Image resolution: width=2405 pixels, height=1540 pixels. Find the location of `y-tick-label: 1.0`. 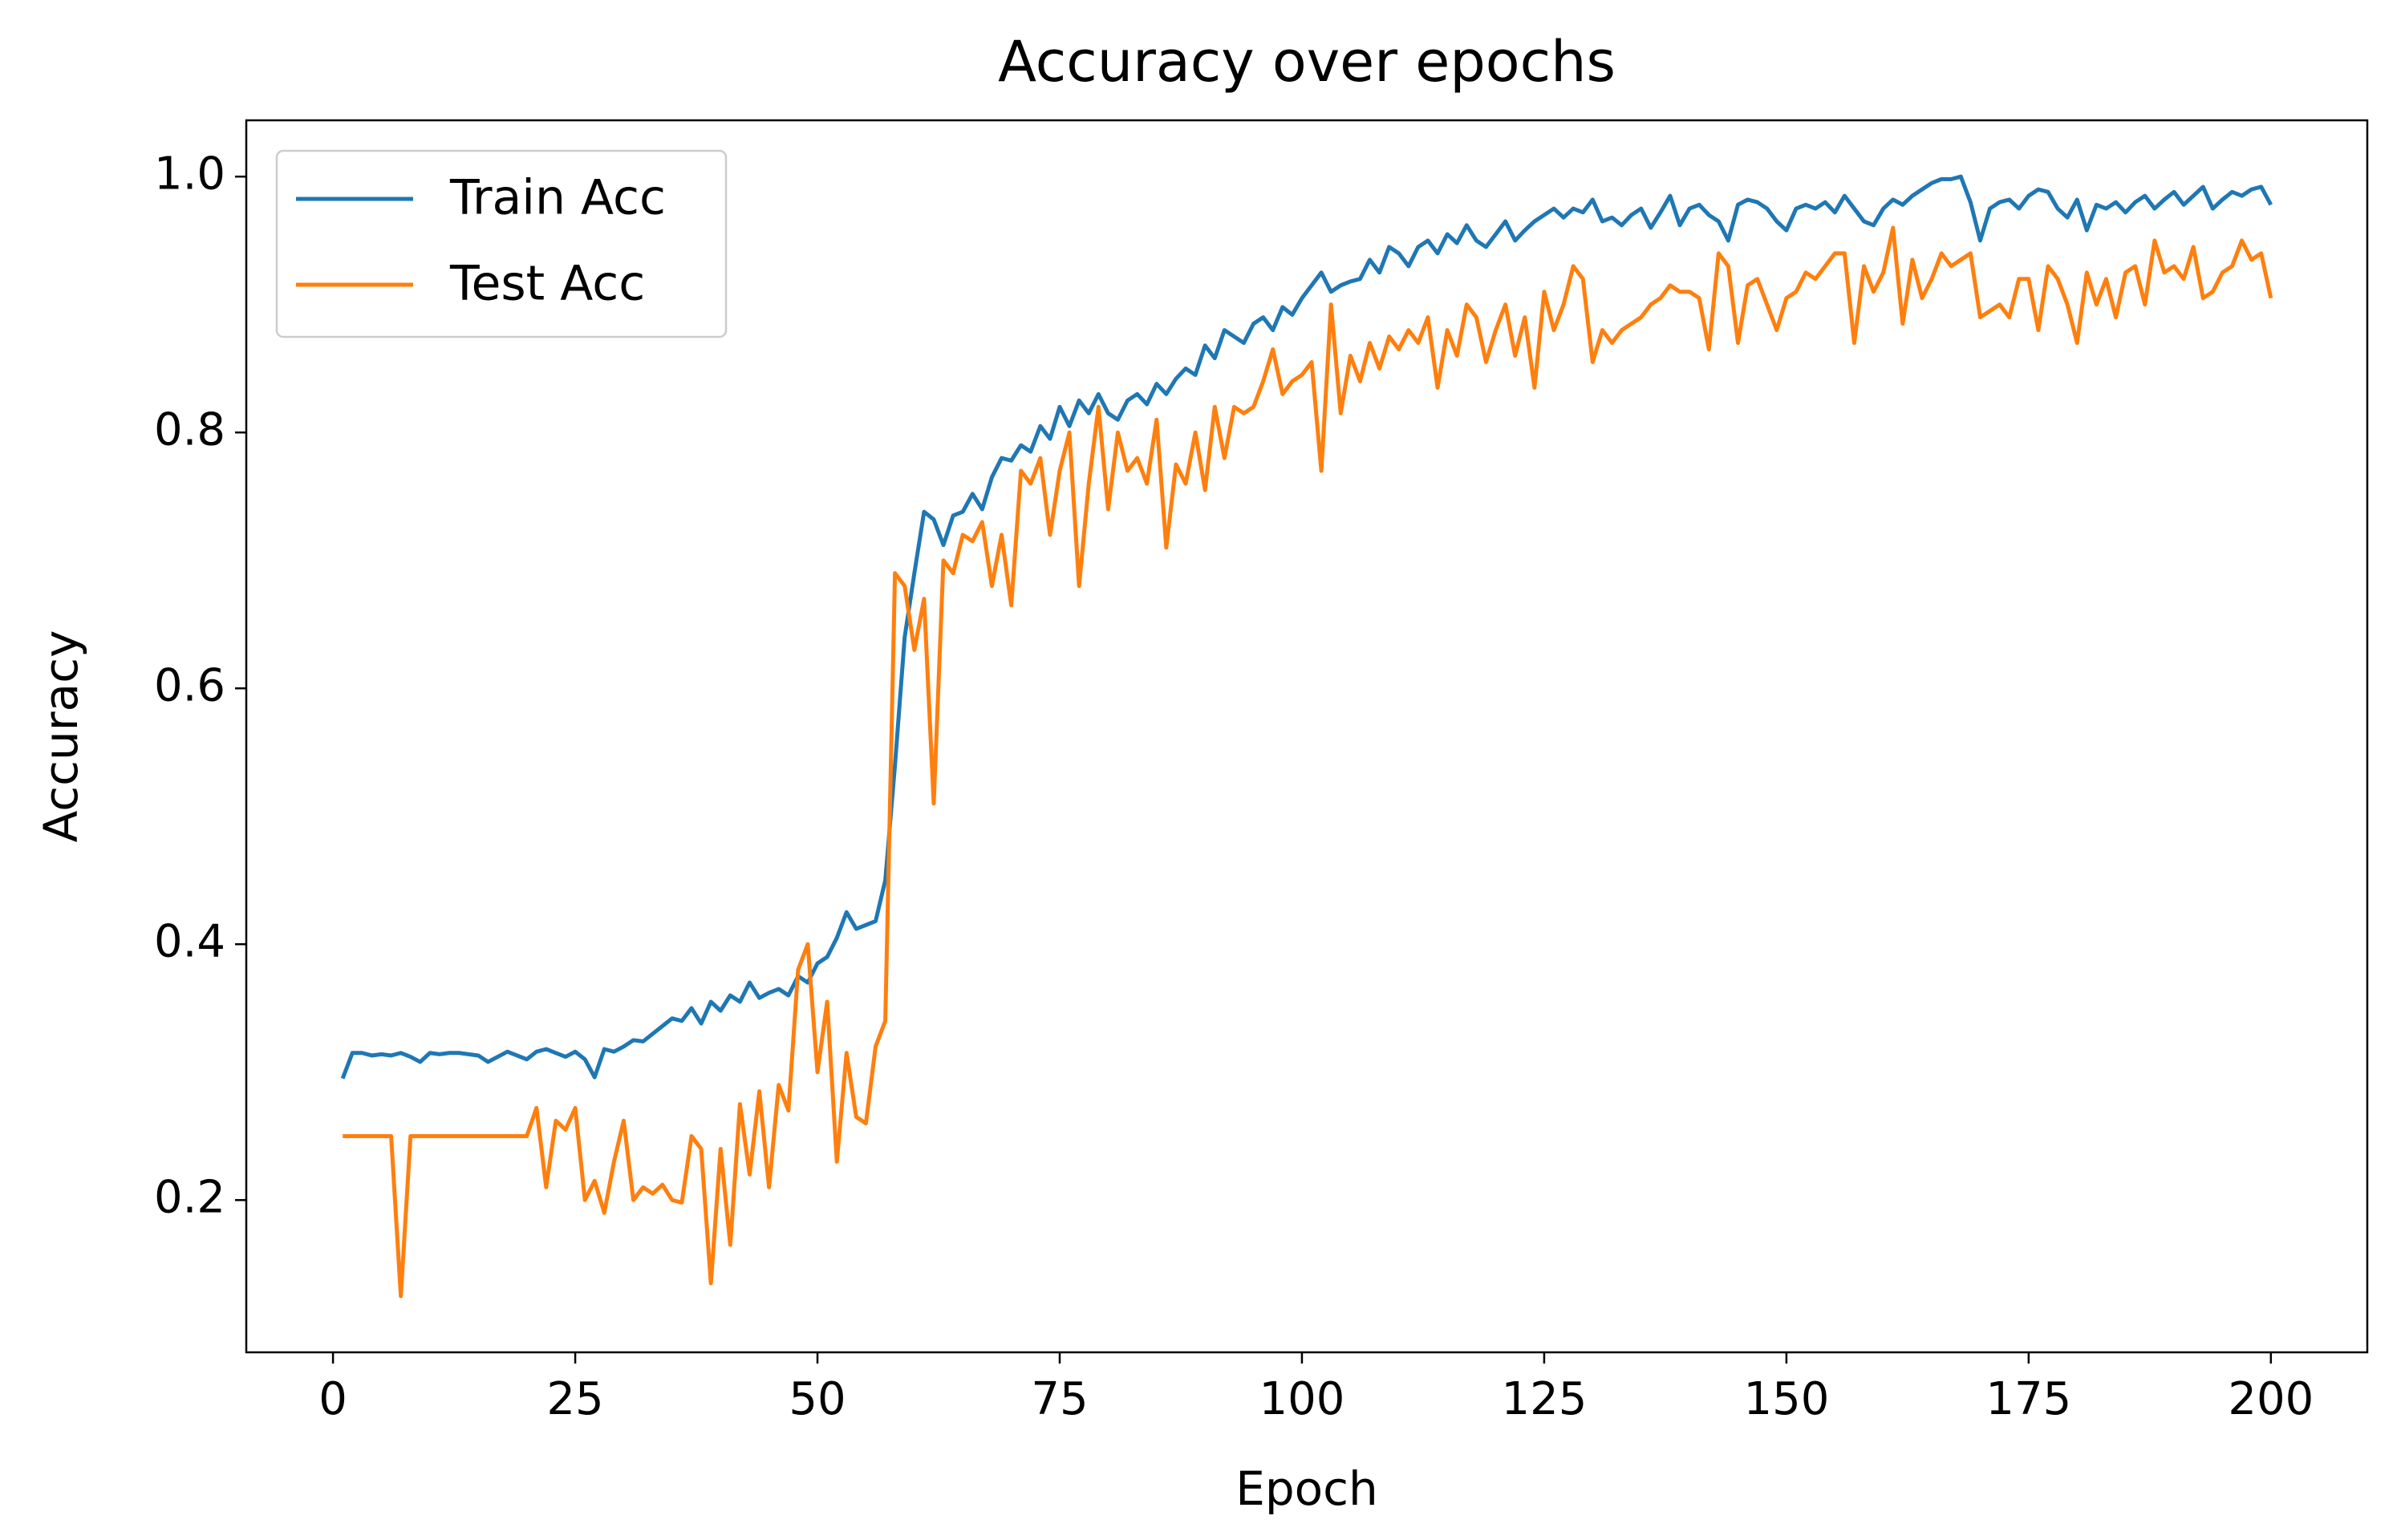

y-tick-label: 1.0 is located at coordinates (189, 174).